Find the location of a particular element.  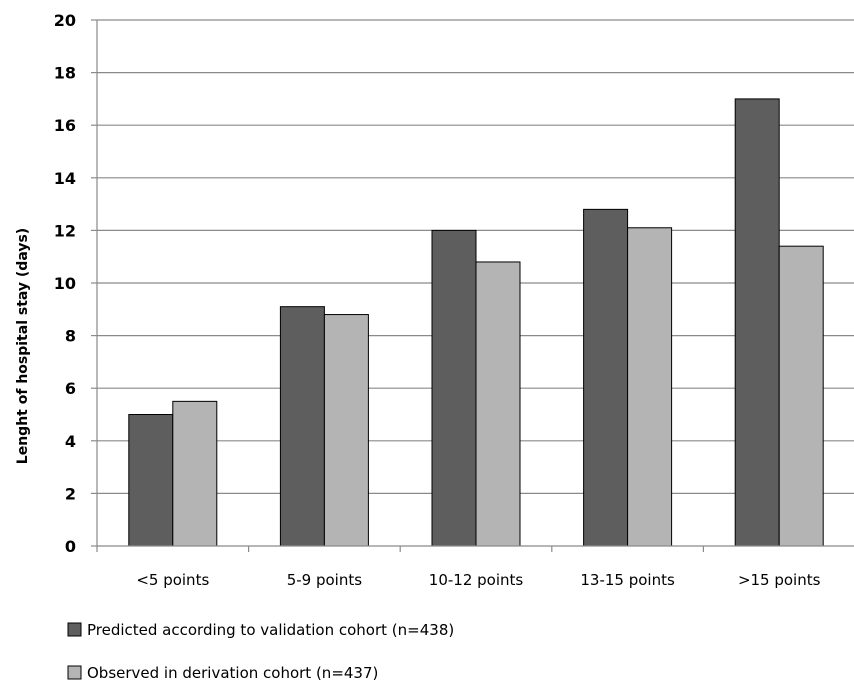

y-tick-labels: 0 2 4 6 8 10 12 14 16 18 20 is located at coordinates (65, 283).